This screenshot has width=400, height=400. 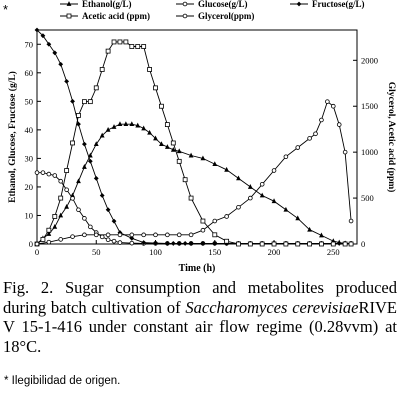 What do you see at coordinates (29, 73) in the screenshot?
I see `y-left-tick-label: 60` at bounding box center [29, 73].